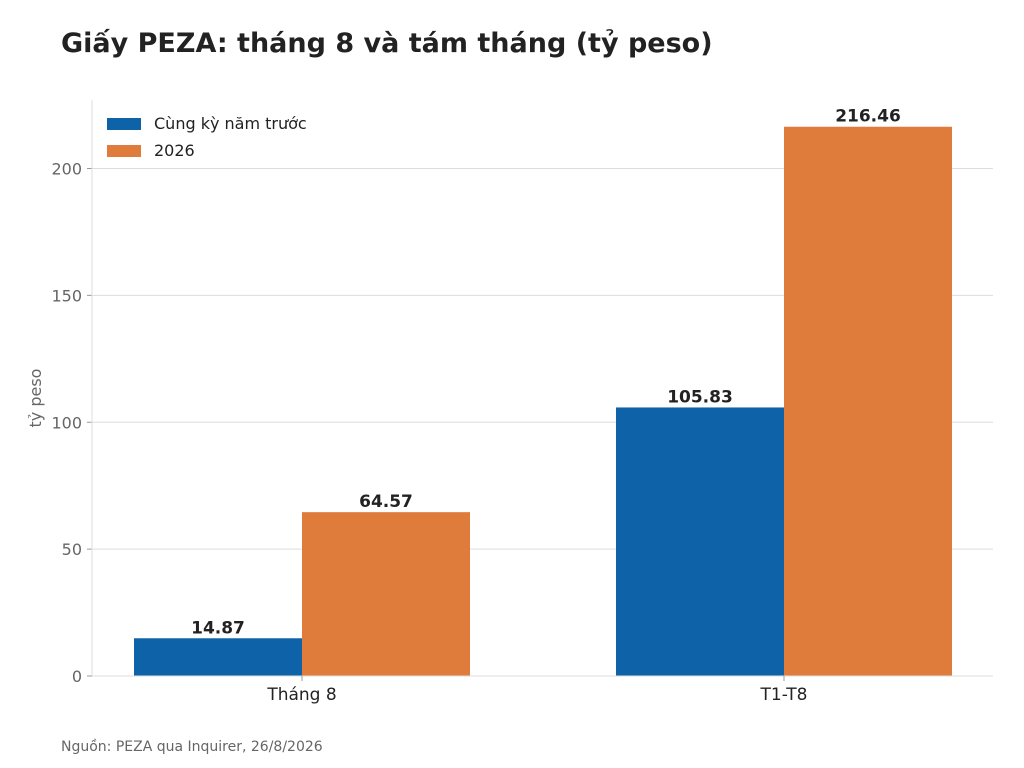 Image resolution: width=1024 pixels, height=768 pixels. I want to click on y-tick-label: 150, so click(66, 295).